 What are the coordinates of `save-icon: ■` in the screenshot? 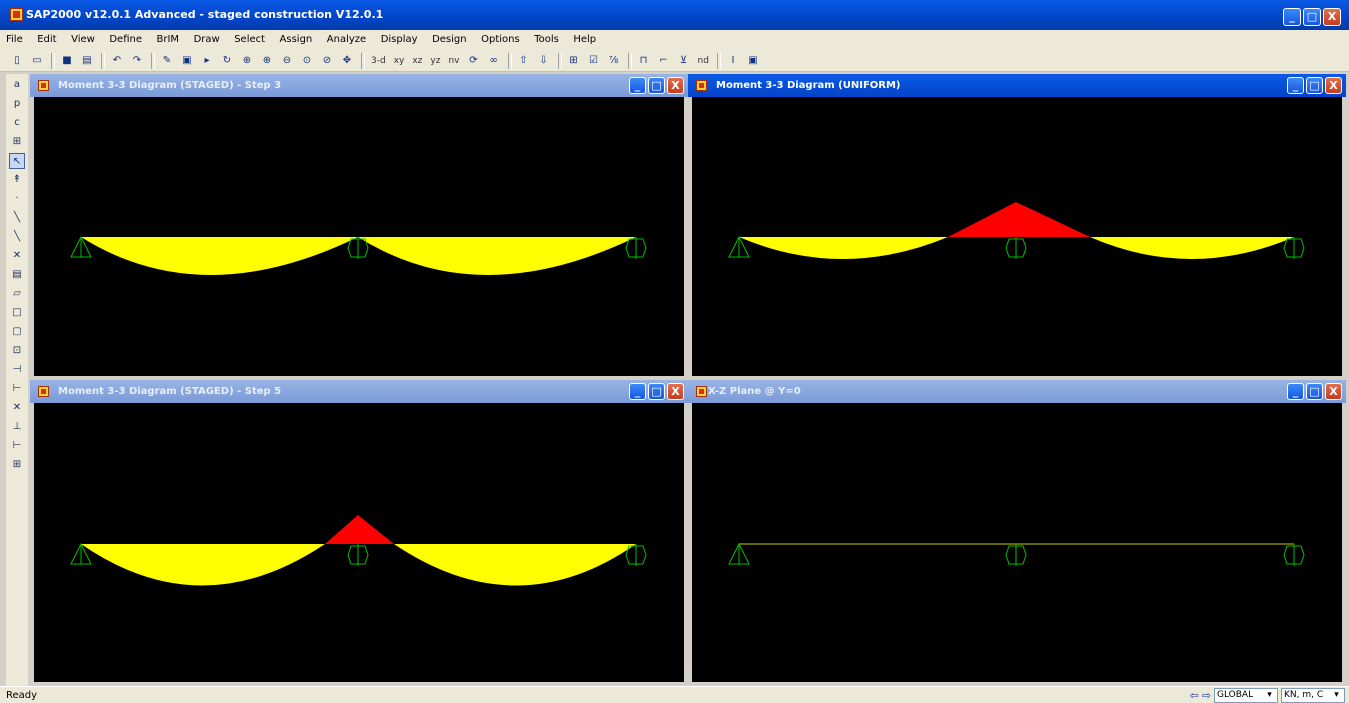 It's located at (67, 60).